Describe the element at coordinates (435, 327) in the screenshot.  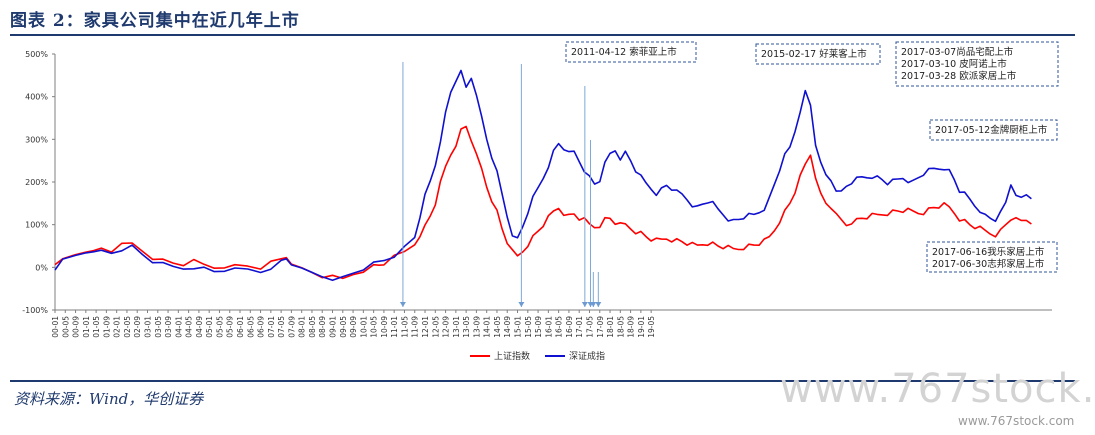
I see `x-tick-label: 12-05` at that location.